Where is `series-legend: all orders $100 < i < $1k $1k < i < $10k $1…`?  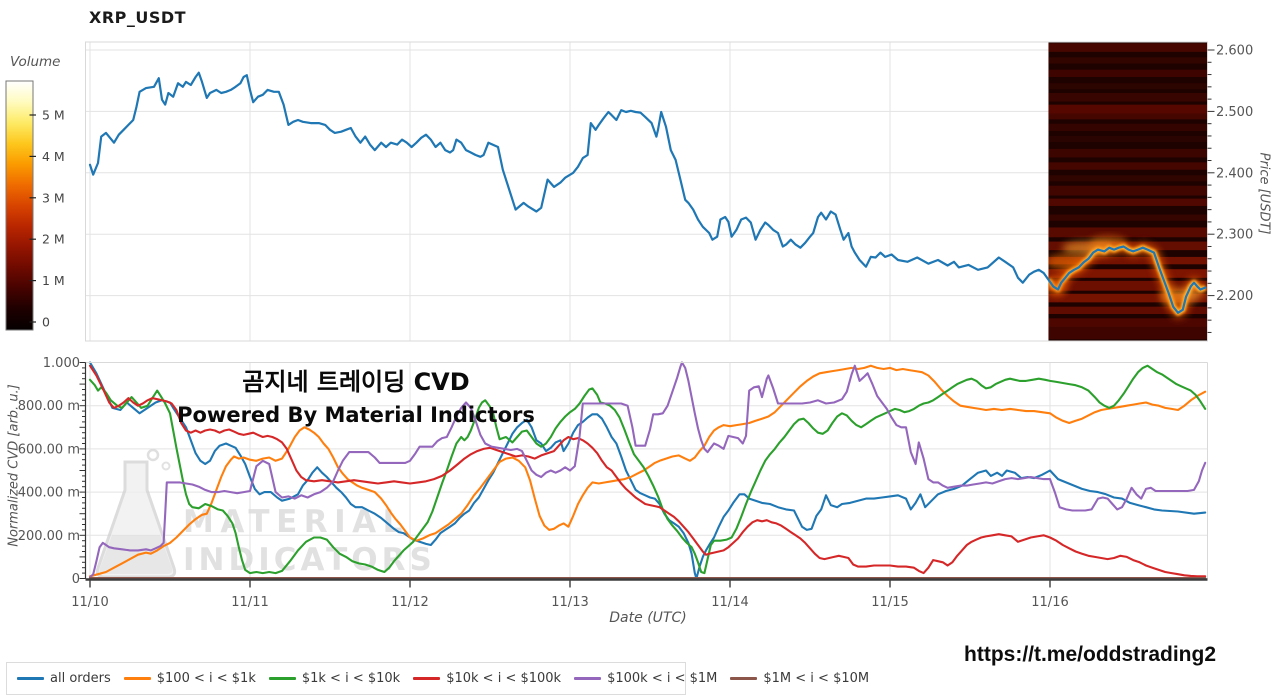 series-legend: all orders $100 < i < $1k $1k < i < $10k $1… is located at coordinates (437, 678).